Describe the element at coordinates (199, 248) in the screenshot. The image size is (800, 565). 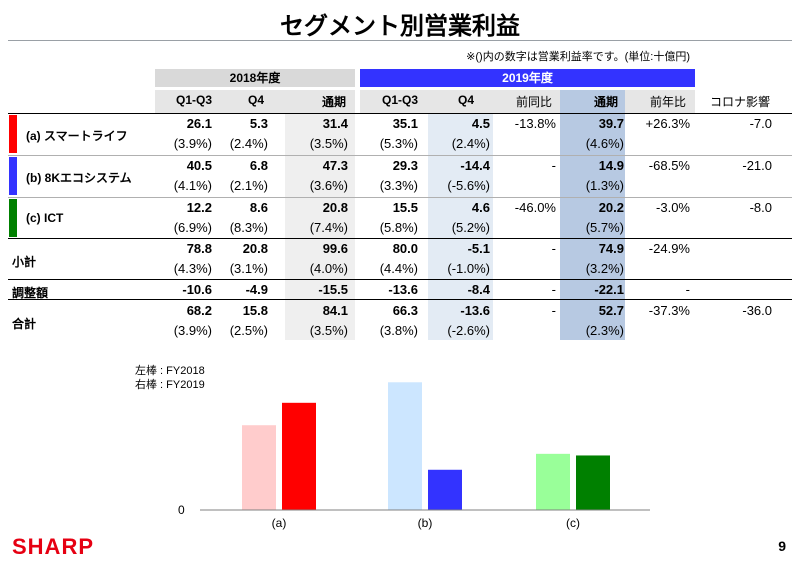
I see `table-cell-value: 78.8` at that location.